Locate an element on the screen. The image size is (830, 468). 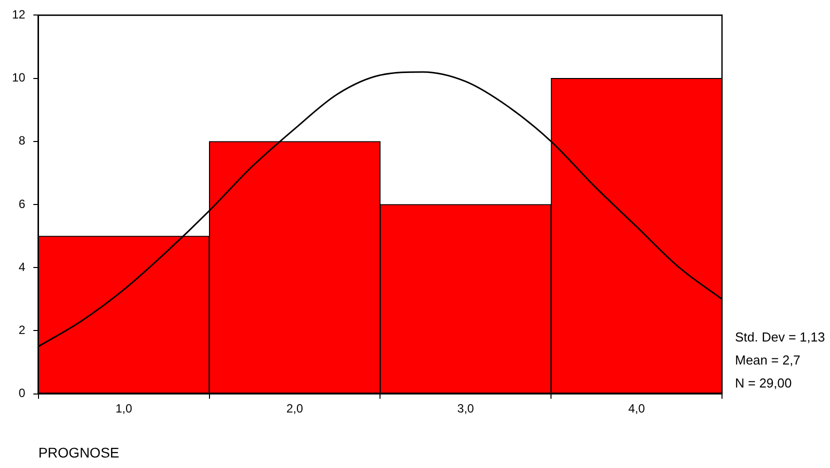
text: N = 29,00 is located at coordinates (763, 382).